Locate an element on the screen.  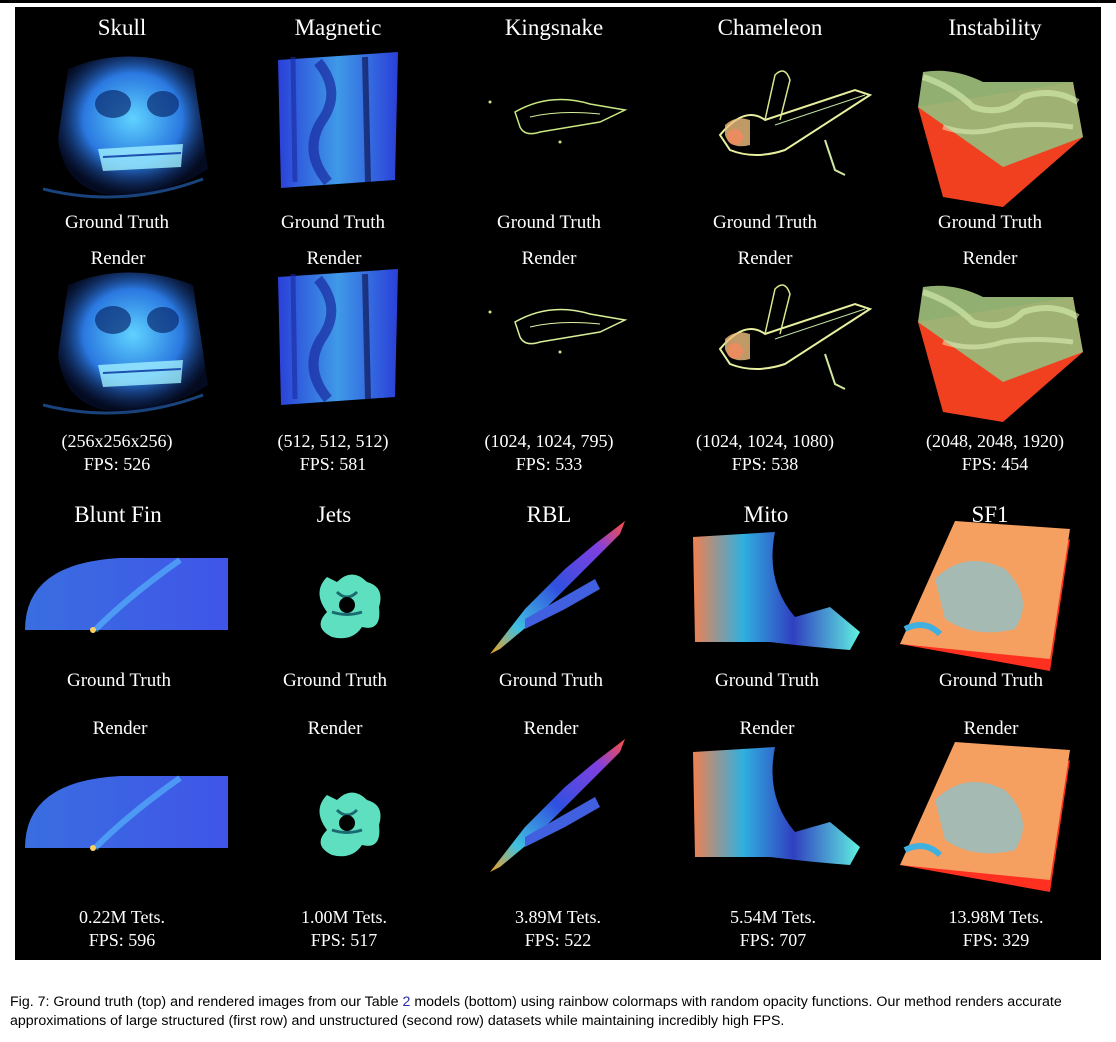
dataset-title-magnetic: Magnetic is located at coordinates (338, 27).